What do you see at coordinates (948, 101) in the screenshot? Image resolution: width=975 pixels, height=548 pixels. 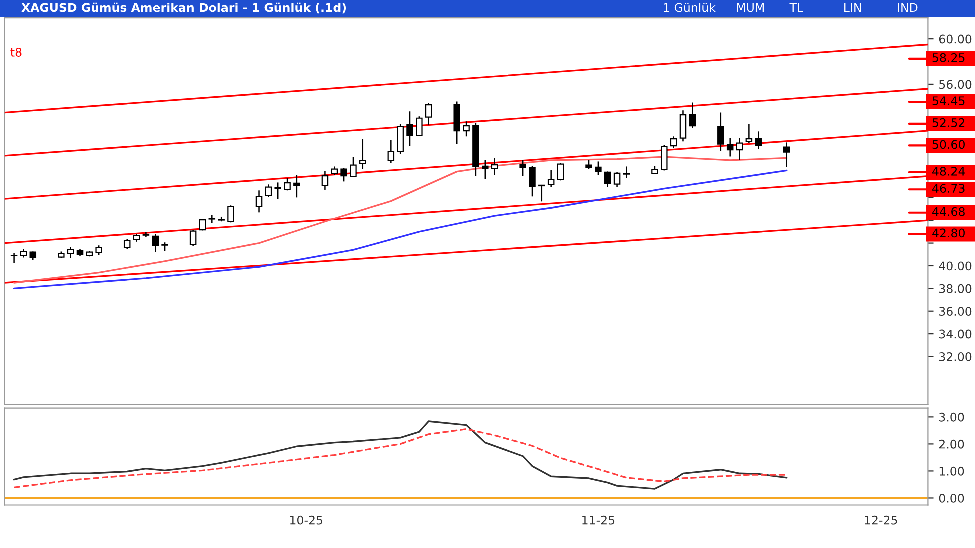 I see `ref-line-label: 54.45` at bounding box center [948, 101].